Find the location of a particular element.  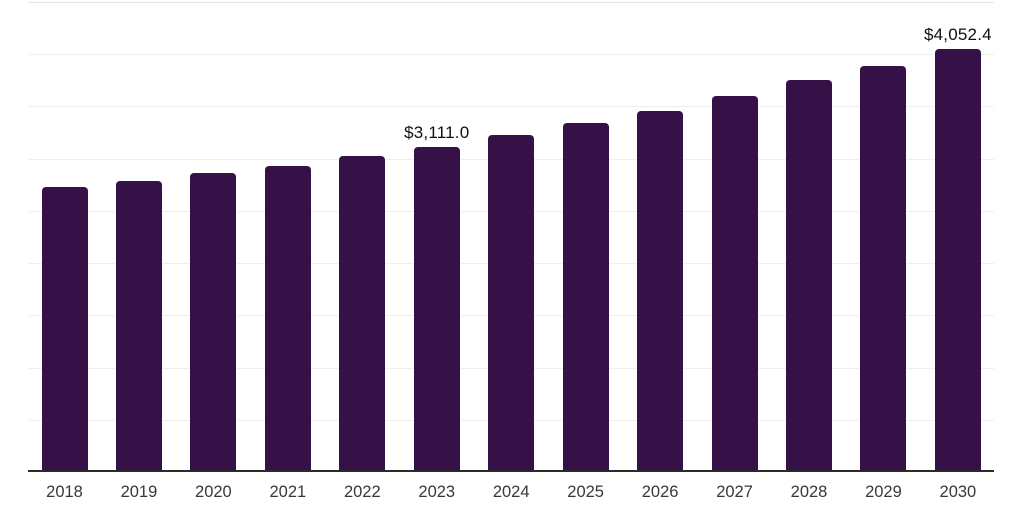

x-tick-label-2023: 2023 is located at coordinates (437, 492).